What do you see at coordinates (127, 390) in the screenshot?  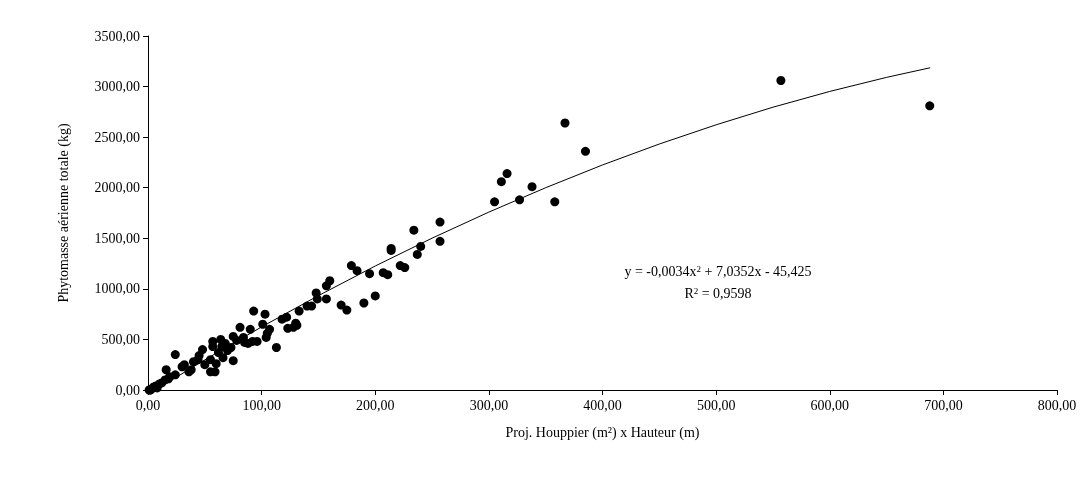 I see `y-tick-label: 0,00` at bounding box center [127, 390].